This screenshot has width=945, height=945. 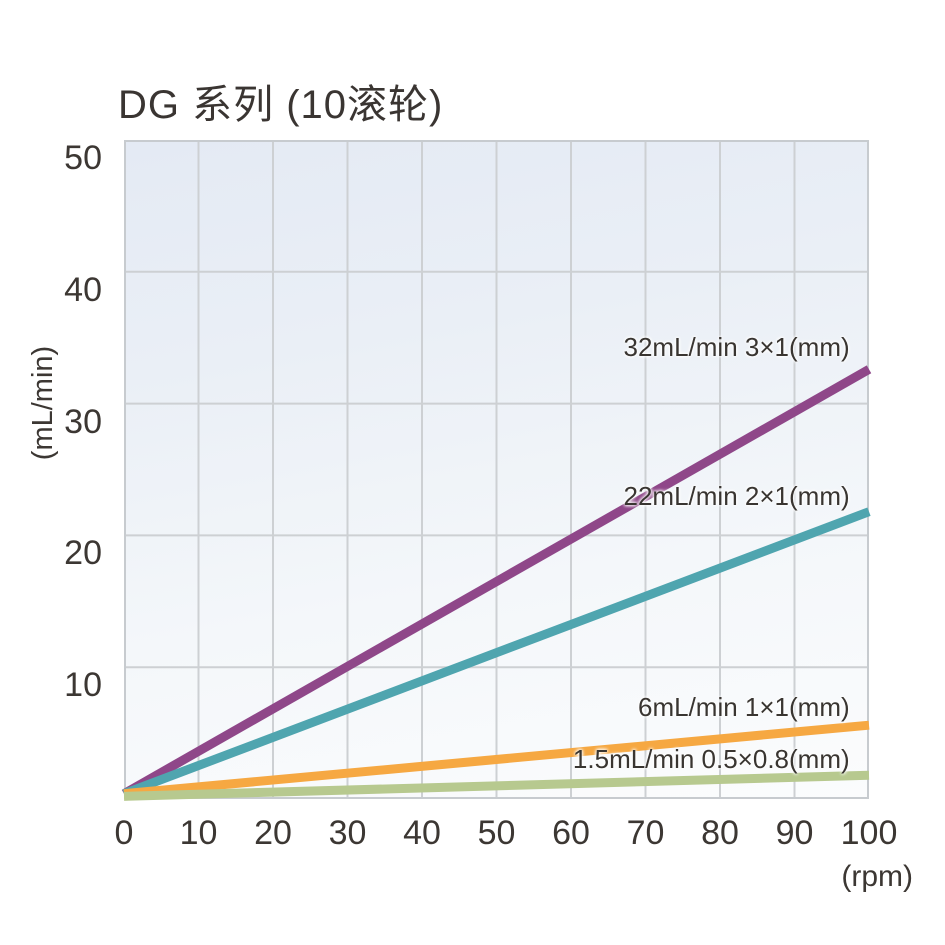 I want to click on x-tick-label-60: 60, so click(x=571, y=833).